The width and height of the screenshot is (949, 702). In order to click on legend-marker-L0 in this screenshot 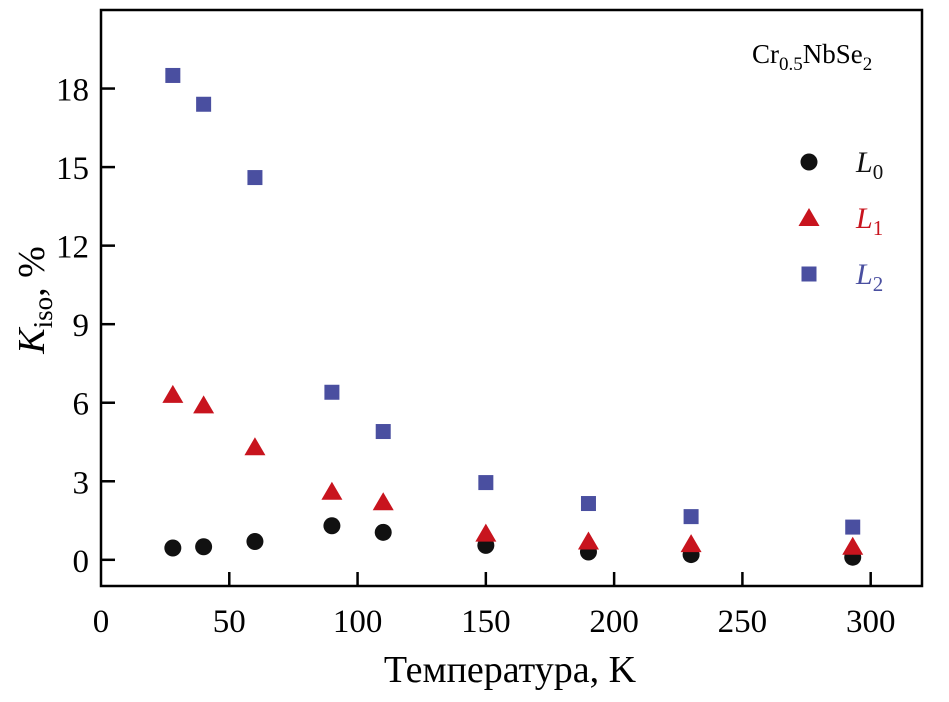, I will do `click(809, 162)`.